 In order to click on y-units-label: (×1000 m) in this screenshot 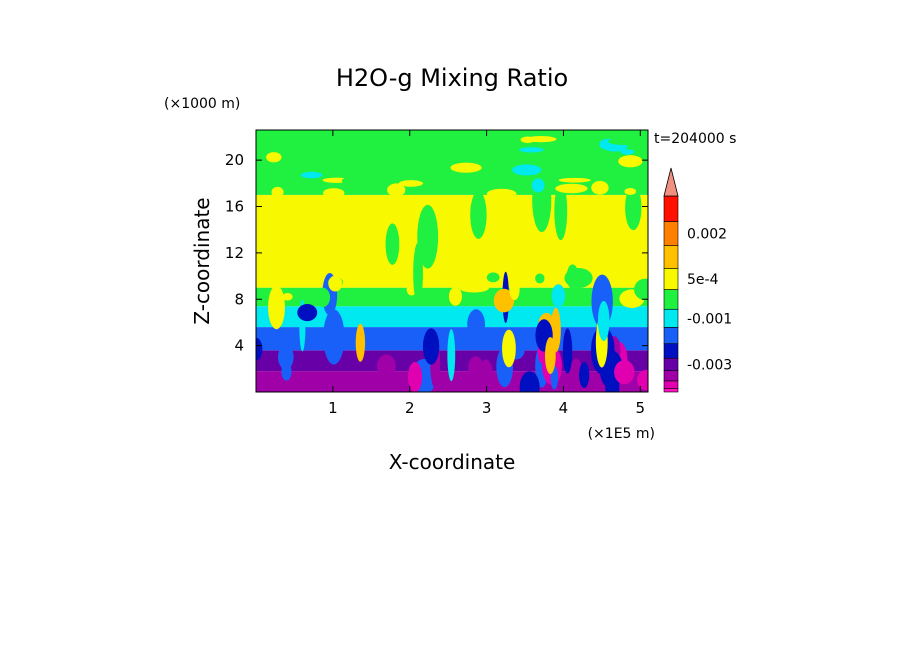, I will do `click(202, 104)`.